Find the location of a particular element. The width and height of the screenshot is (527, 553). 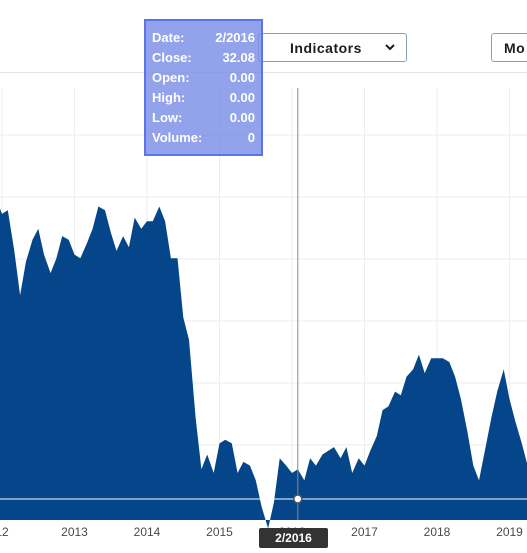

x-tick-label: 2017 is located at coordinates (364, 532).